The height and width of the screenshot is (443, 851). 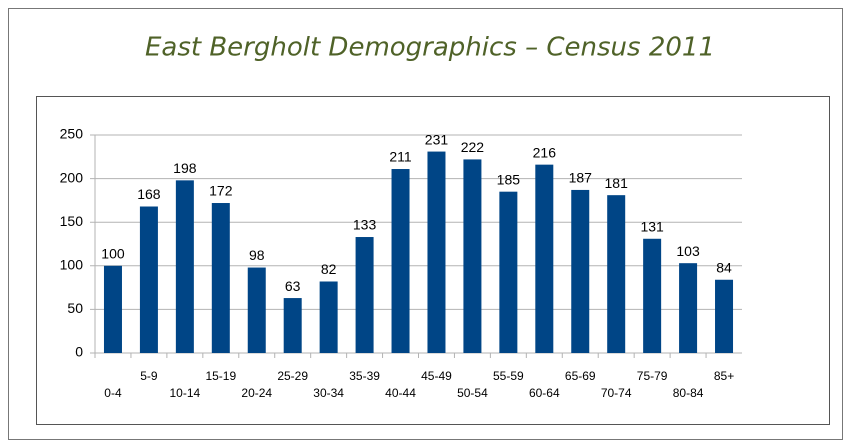 I want to click on chart-title: East Bergholt Demographics – Census 2011, so click(x=430, y=48).